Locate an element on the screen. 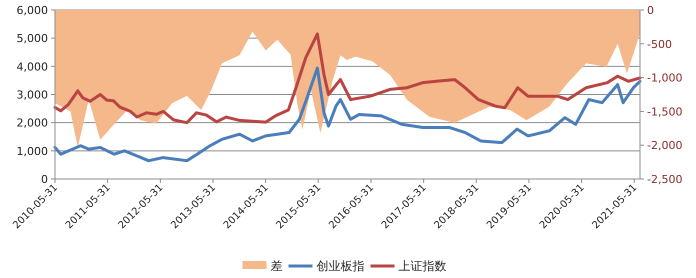 Image resolution: width=696 pixels, height=278 pixels. y2-tick-label: 0 is located at coordinates (650, 10).